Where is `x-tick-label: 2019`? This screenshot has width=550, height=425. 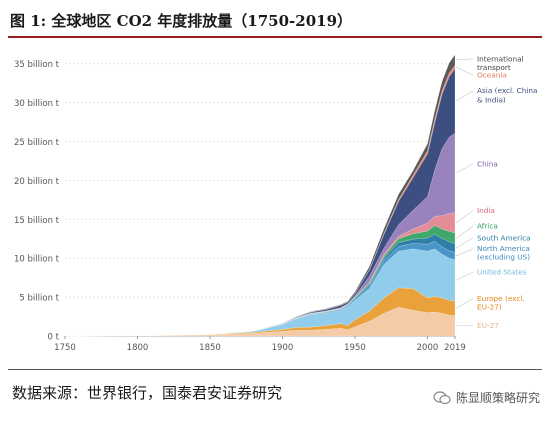
x-tick-label: 2019 is located at coordinates (455, 348).